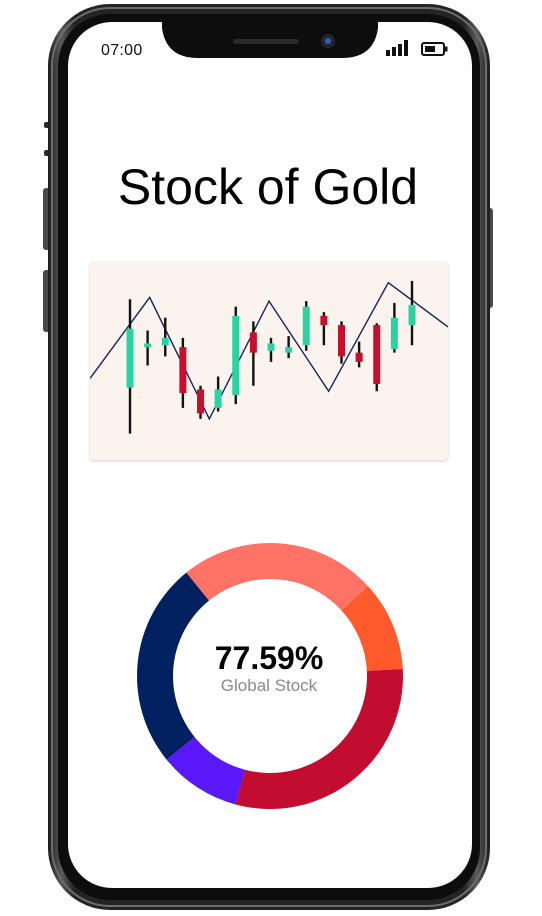  What do you see at coordinates (269, 658) in the screenshot?
I see `donut-value: 77.59%` at bounding box center [269, 658].